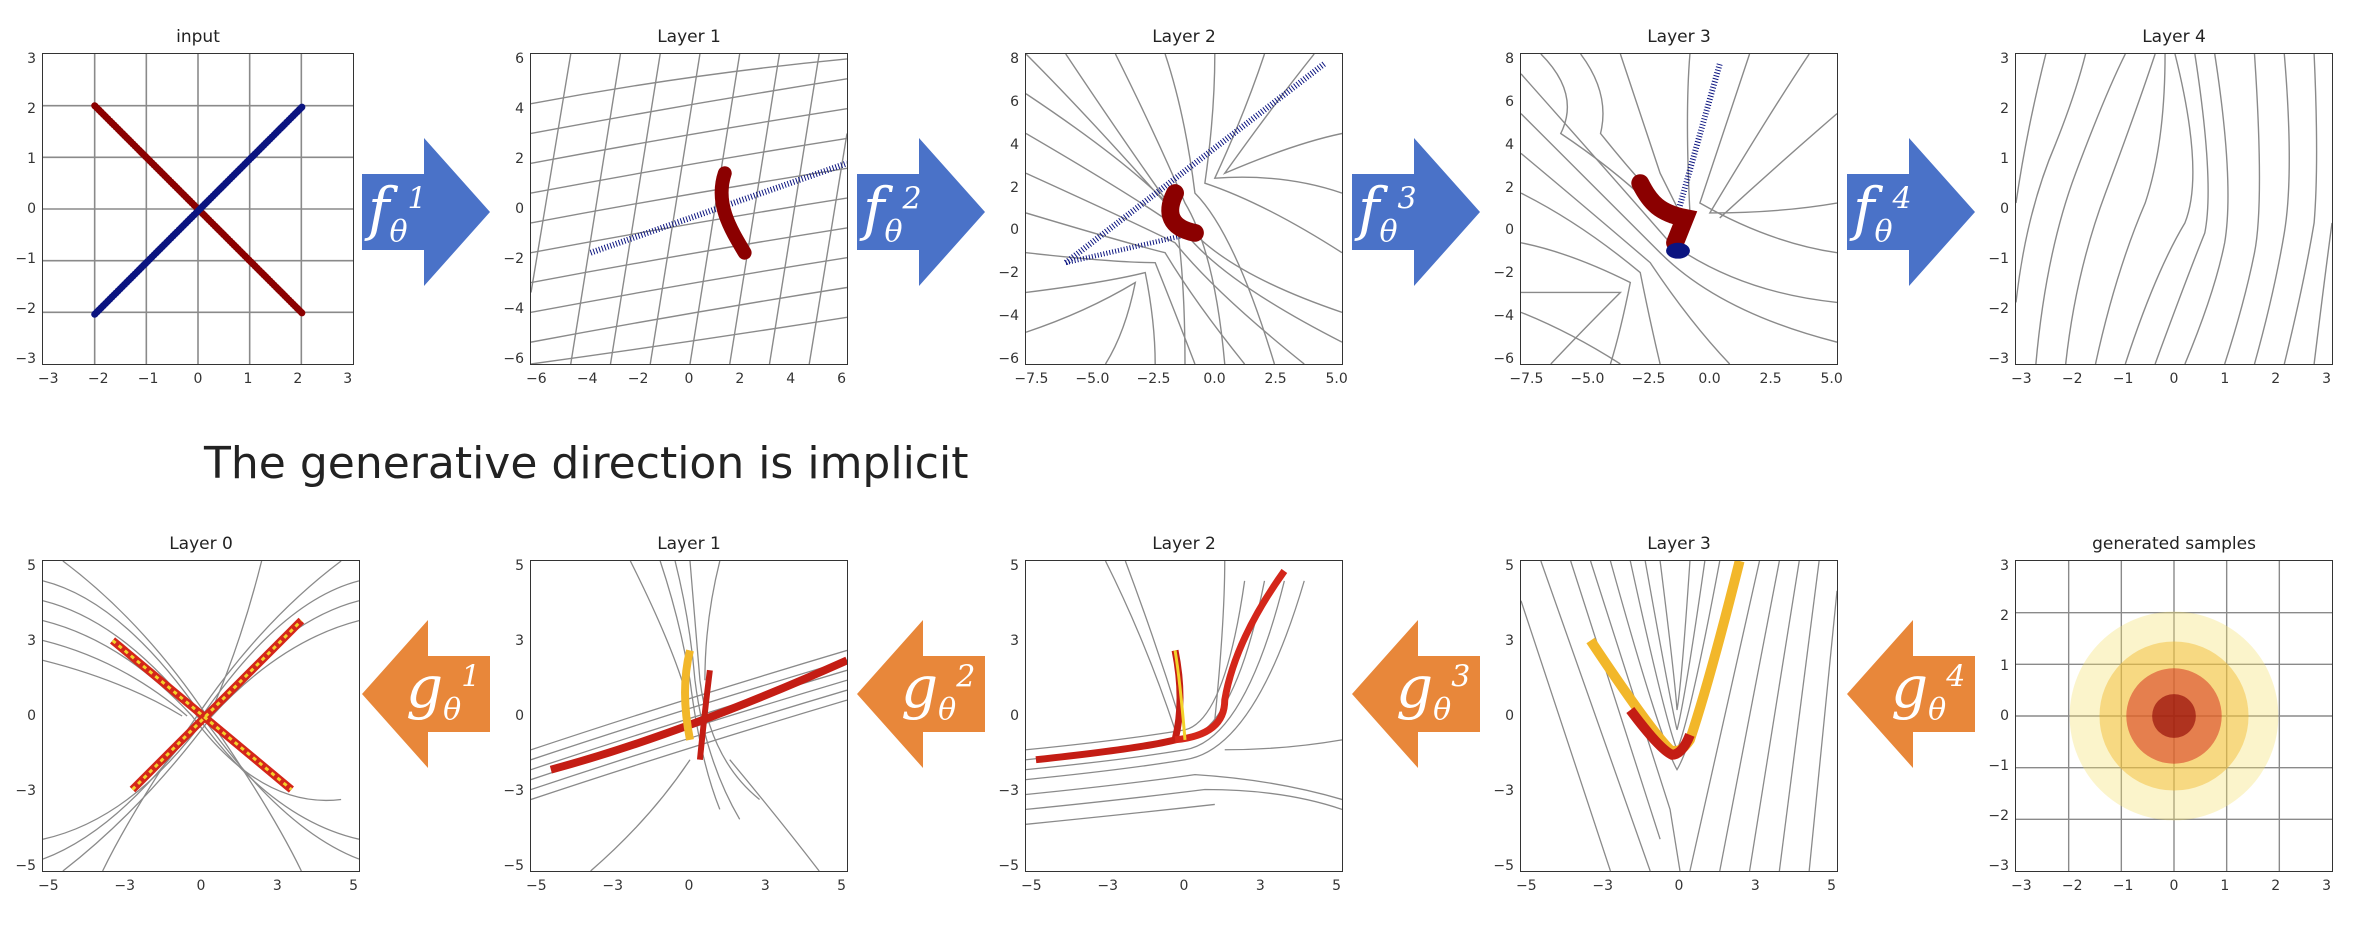 The image size is (2368, 948). I want to click on y-tick-label: −4, so click(1503, 315).